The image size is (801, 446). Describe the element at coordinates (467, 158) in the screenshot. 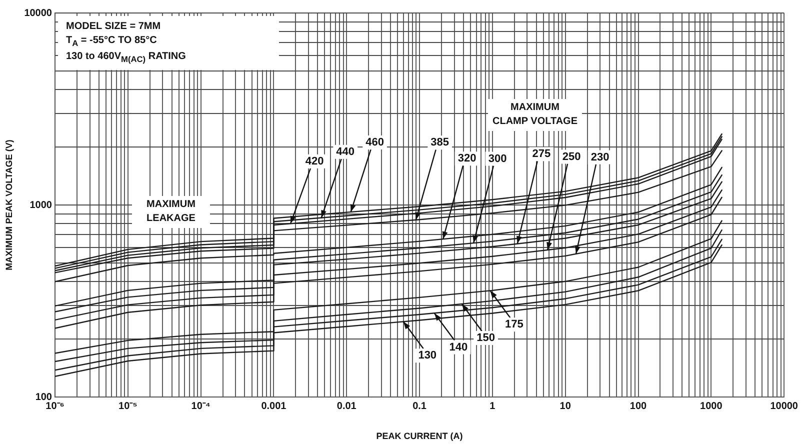

I see `annotation: 320` at that location.